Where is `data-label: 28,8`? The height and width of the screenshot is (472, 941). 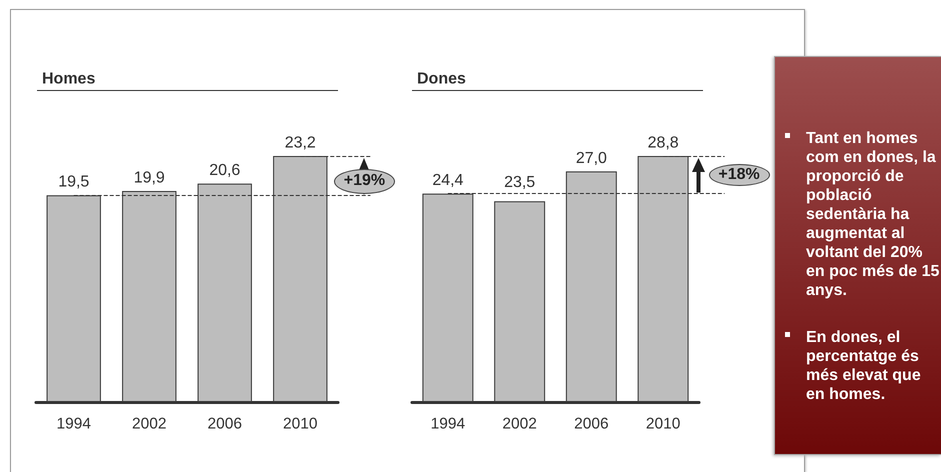 data-label: 28,8 is located at coordinates (663, 143).